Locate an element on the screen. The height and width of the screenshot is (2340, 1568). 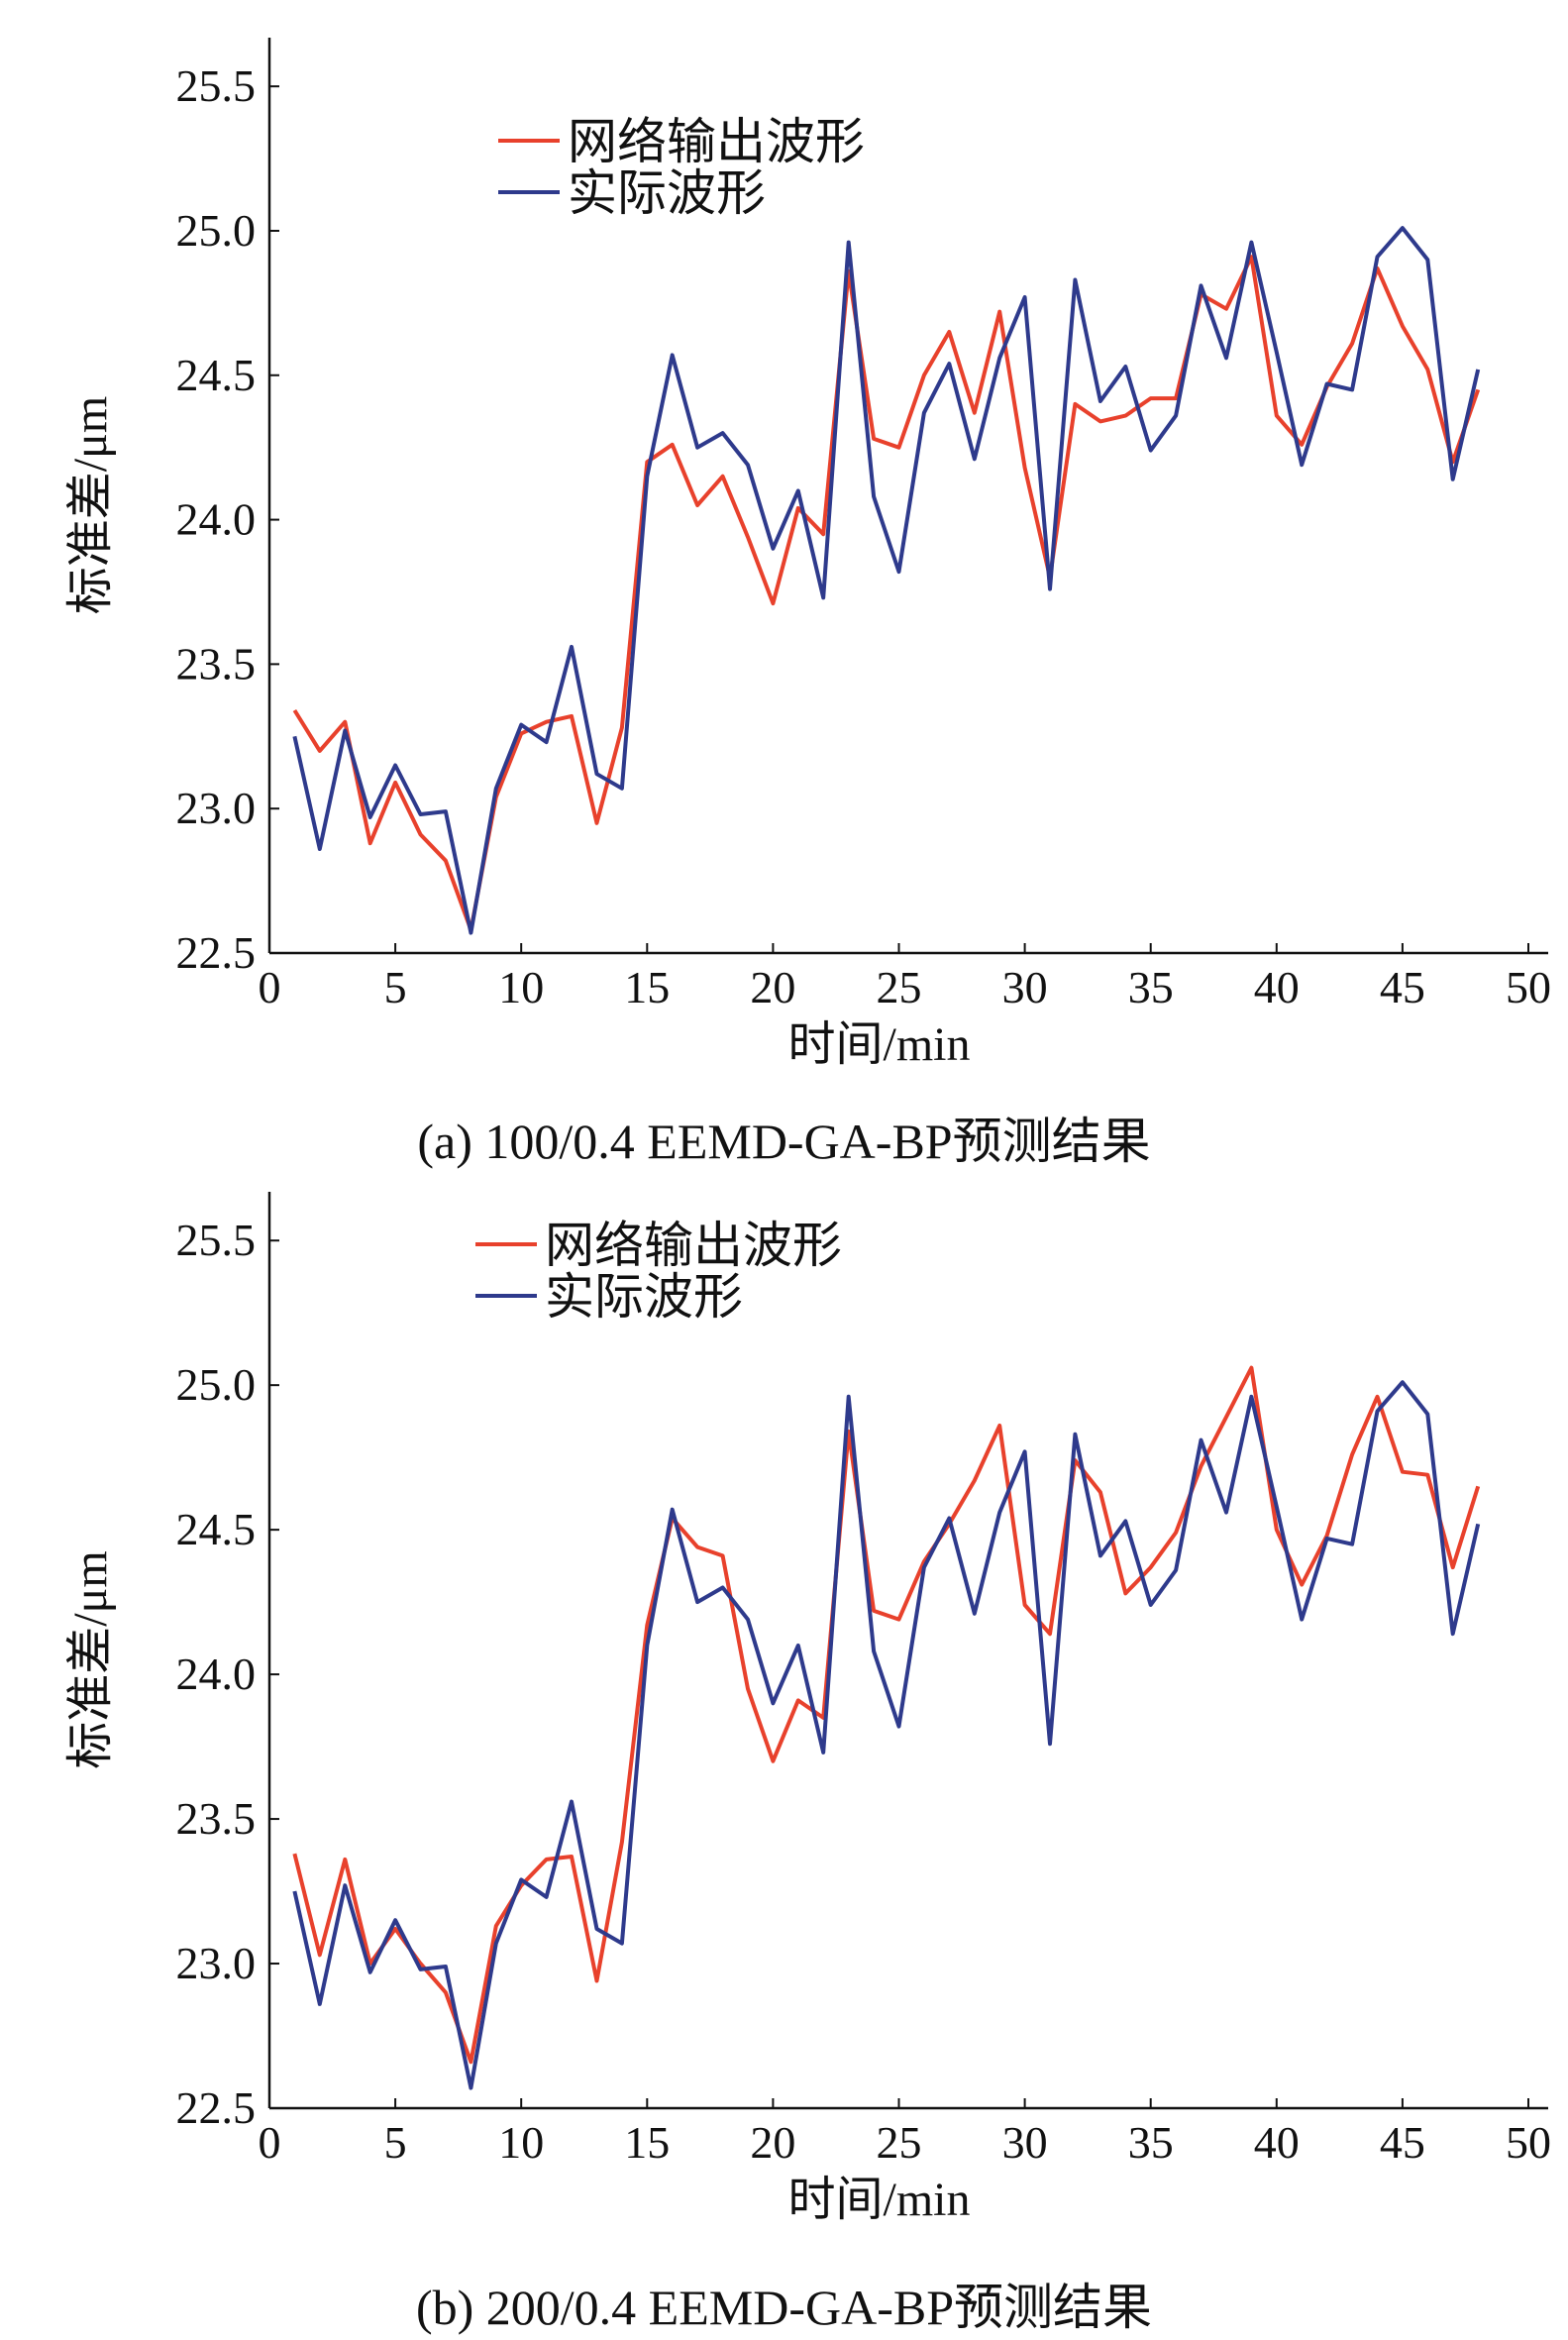
chart-a-legend-label-0: 网络输出波形 is located at coordinates (717, 141).